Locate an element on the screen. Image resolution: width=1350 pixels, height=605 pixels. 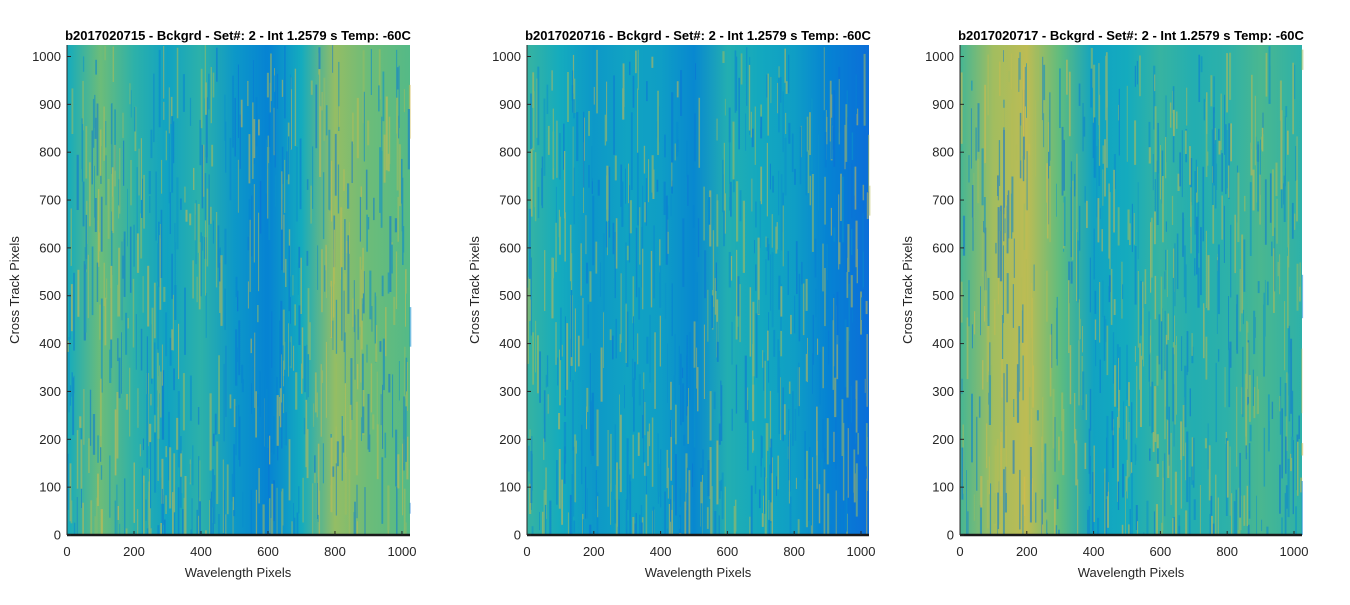
x-tick-label: 400 is located at coordinates (1094, 551).